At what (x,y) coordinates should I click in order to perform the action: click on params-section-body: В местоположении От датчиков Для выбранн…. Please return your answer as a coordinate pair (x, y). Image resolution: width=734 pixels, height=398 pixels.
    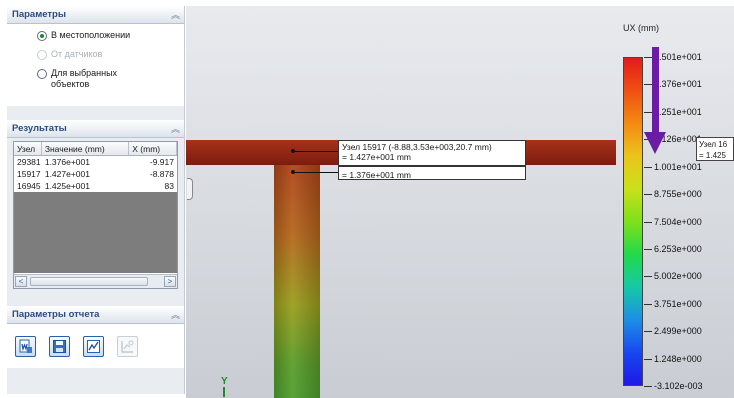
    Looking at the image, I should click on (95, 65).